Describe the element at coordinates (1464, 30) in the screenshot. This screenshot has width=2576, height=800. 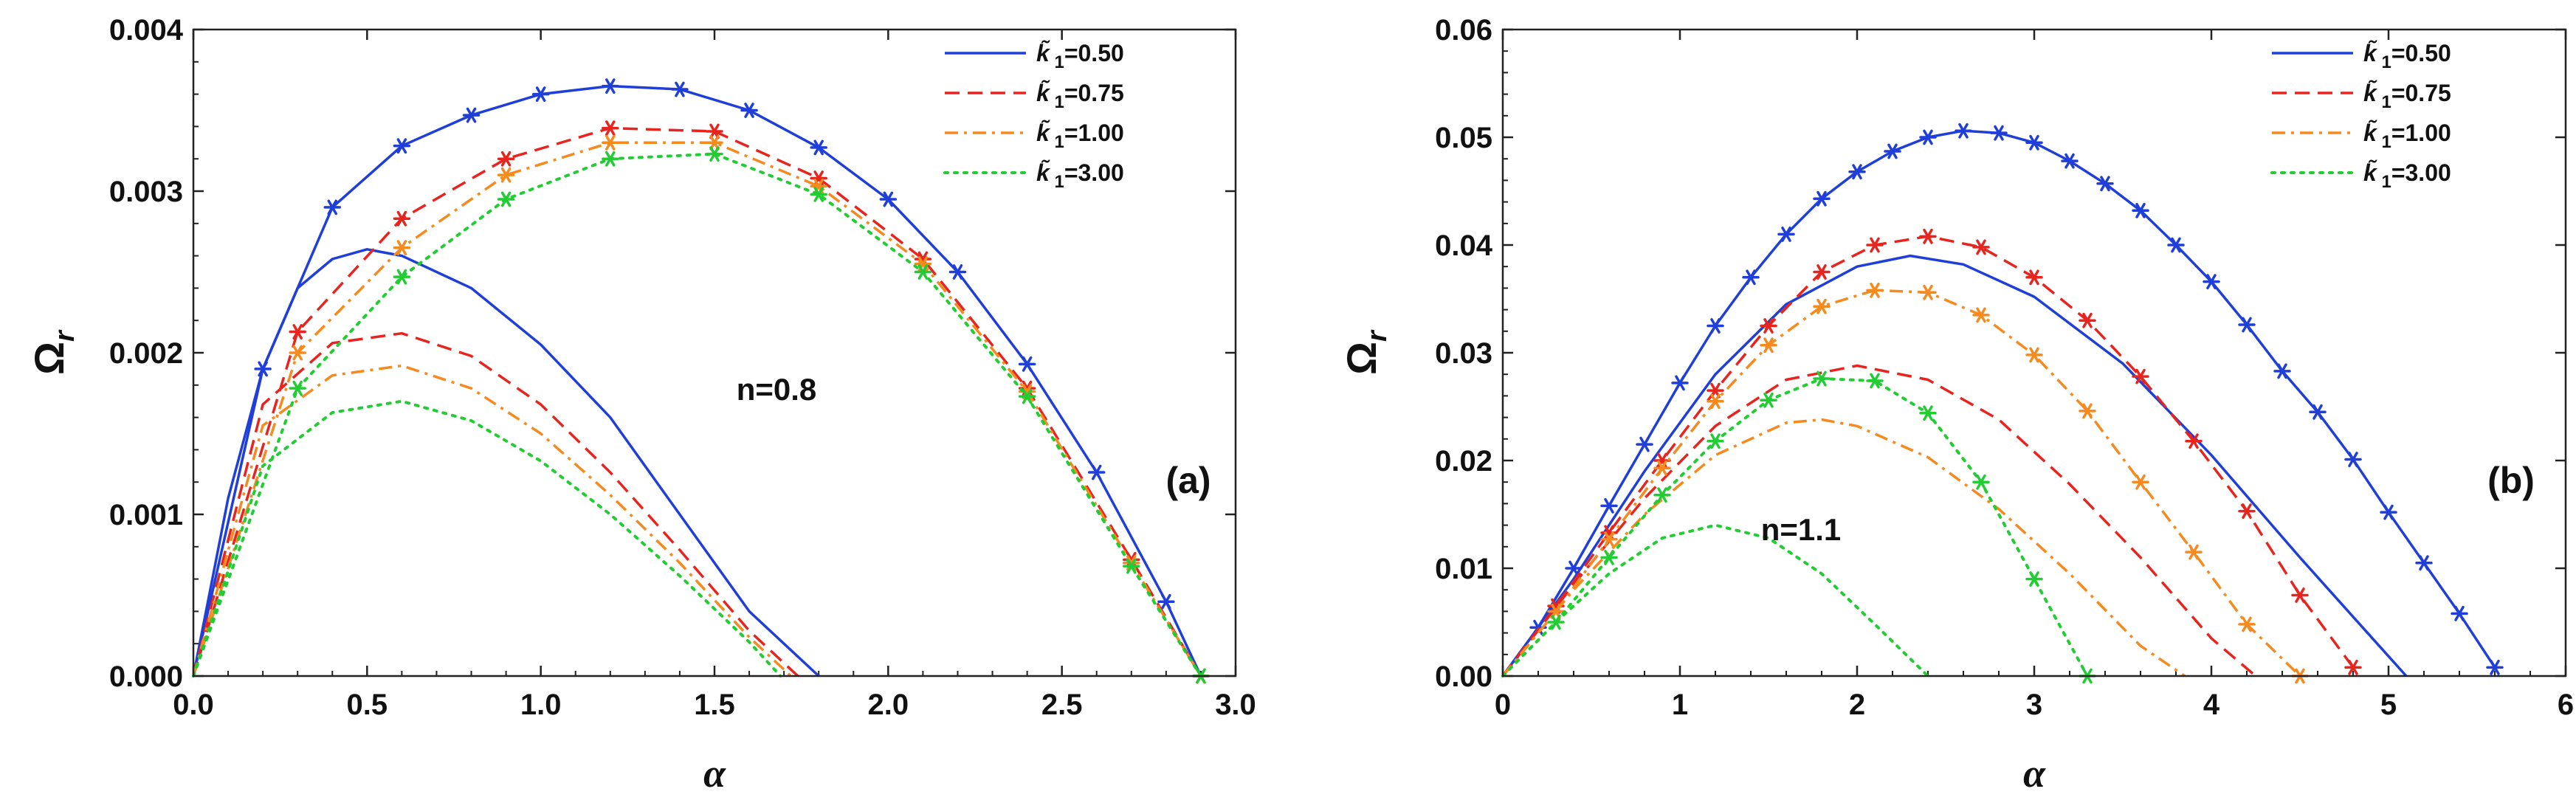
I see `y-tick-label: 0.06` at that location.